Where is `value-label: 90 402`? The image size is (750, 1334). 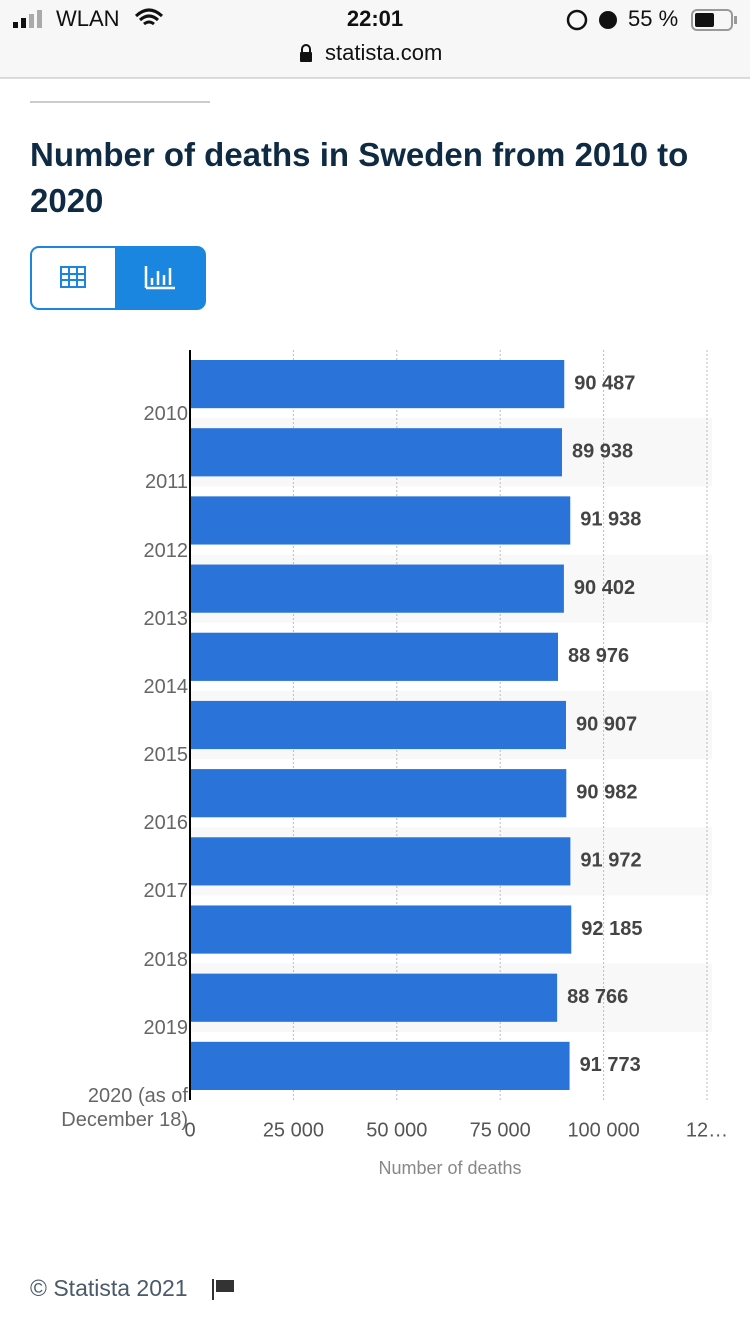 value-label: 90 402 is located at coordinates (604, 588).